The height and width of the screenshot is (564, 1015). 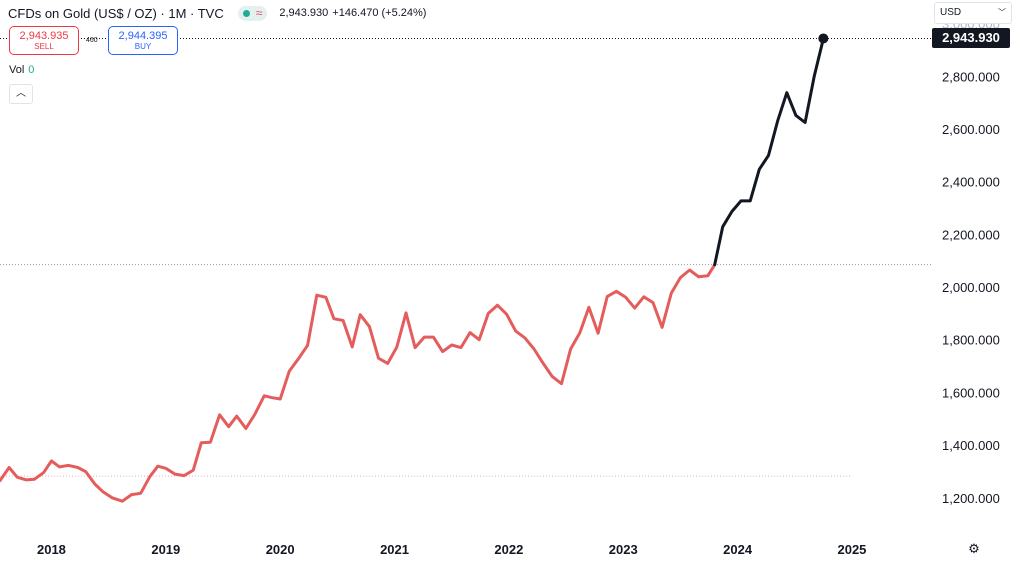 What do you see at coordinates (51, 549) in the screenshot?
I see `x-tick-label: 2018` at bounding box center [51, 549].